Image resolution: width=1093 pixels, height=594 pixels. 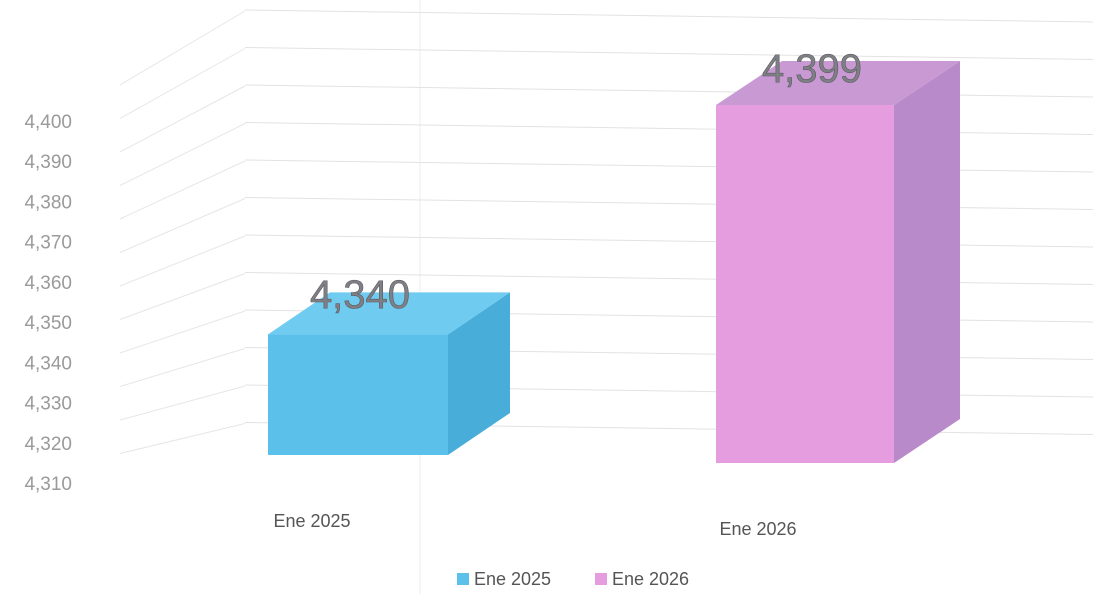 What do you see at coordinates (360, 295) in the screenshot?
I see `data-label: 4,340` at bounding box center [360, 295].